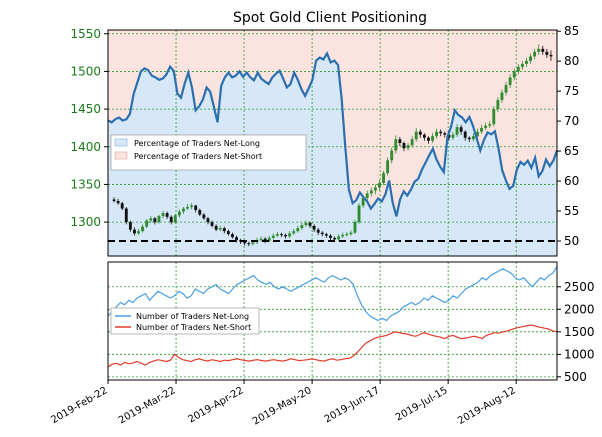 This screenshot has width=602, height=437. I want to click on chart-title: Spot Gold Client Positioning, so click(330, 18).